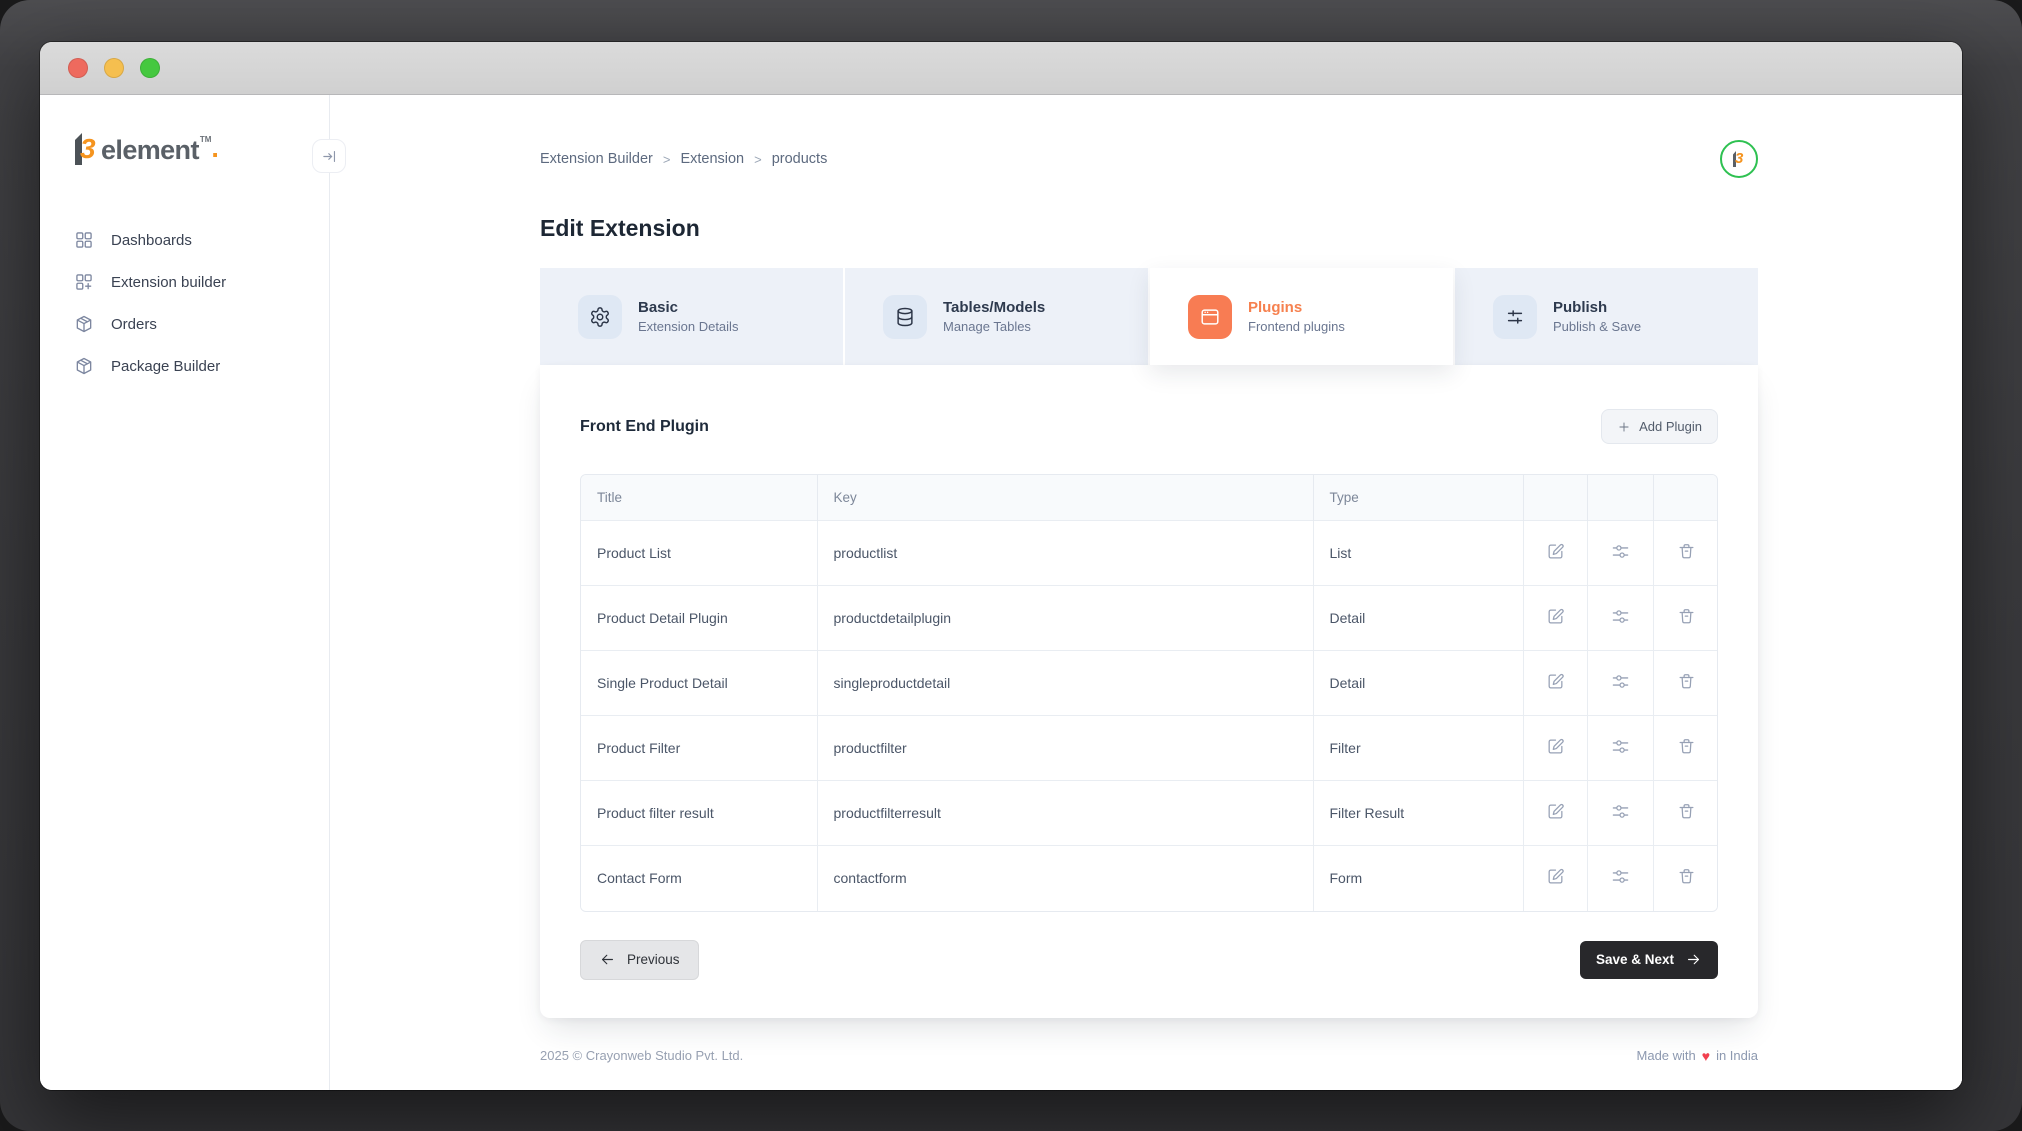 Image resolution: width=2022 pixels, height=1131 pixels. I want to click on sliders-icon, so click(1515, 316).